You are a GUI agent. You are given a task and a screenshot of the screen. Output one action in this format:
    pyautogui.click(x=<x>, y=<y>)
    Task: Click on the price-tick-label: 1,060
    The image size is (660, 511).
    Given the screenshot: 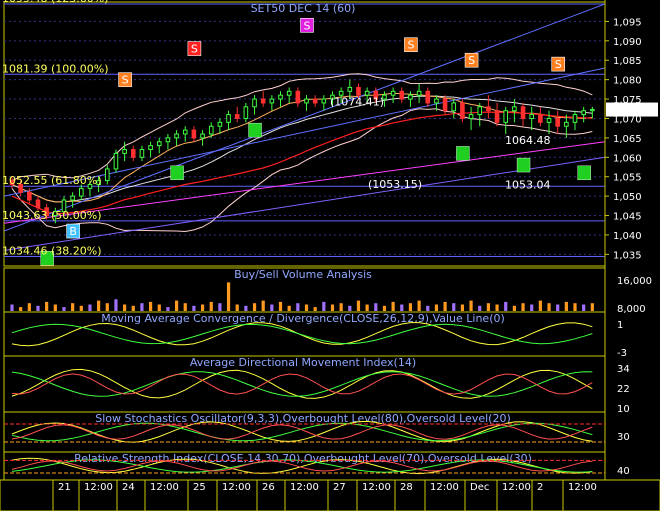 What is the action you would take?
    pyautogui.click(x=627, y=158)
    